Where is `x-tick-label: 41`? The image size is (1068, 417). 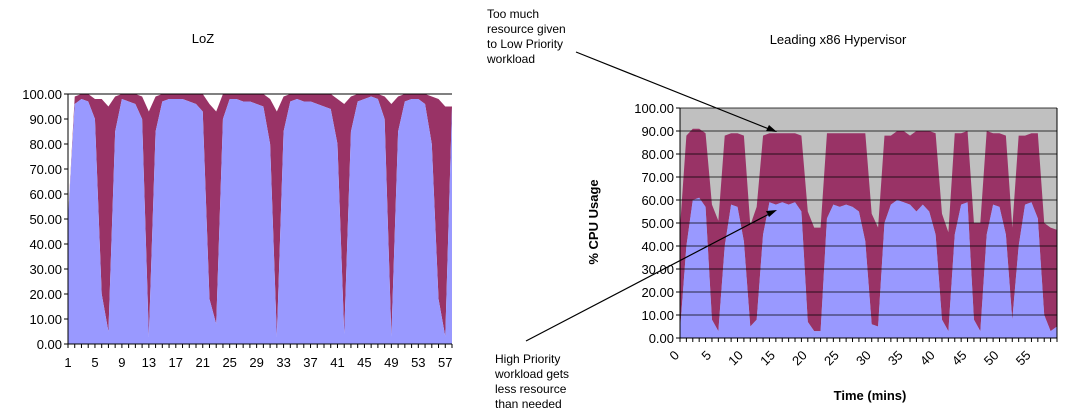
x-tick-label: 41 is located at coordinates (337, 362).